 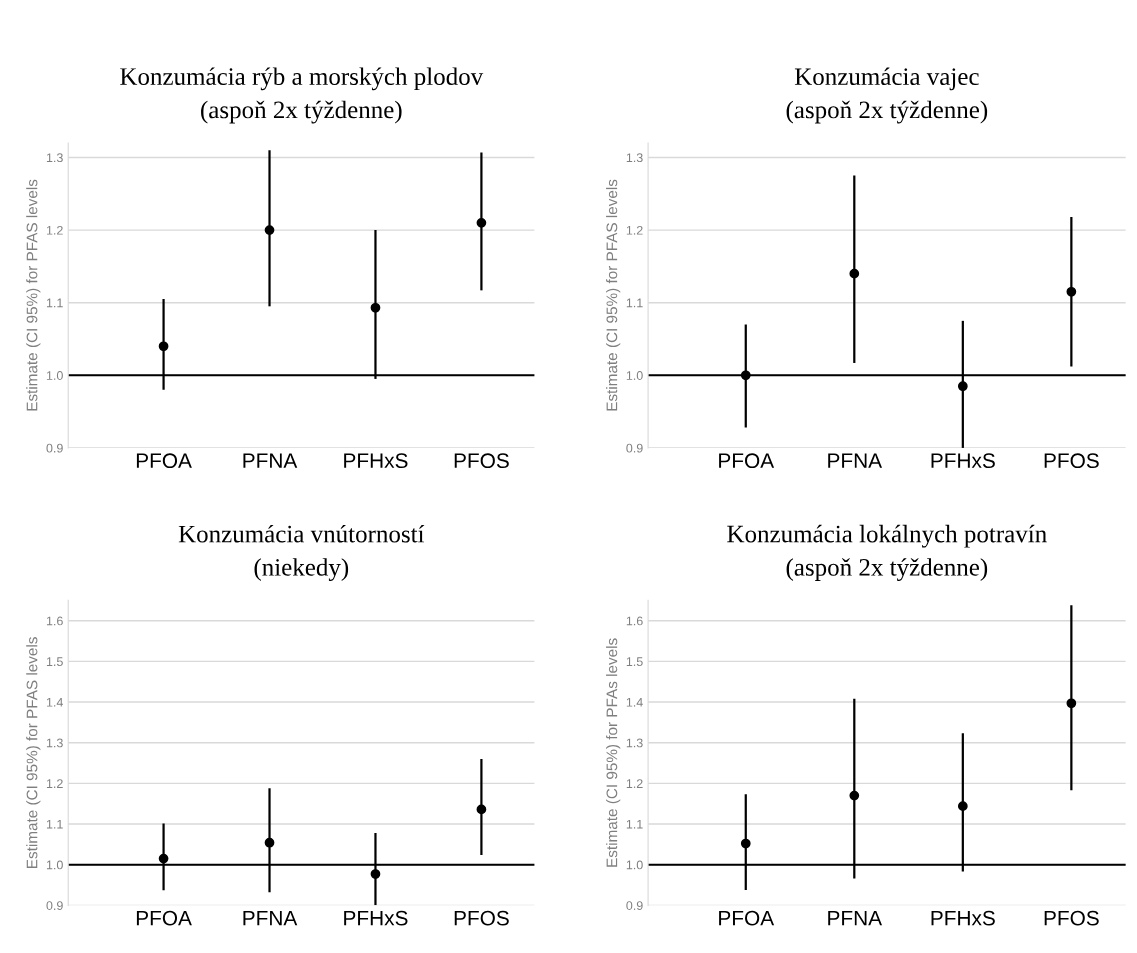 What do you see at coordinates (887, 536) in the screenshot?
I see `chart-title: Konzumácia lokálnych potravín` at bounding box center [887, 536].